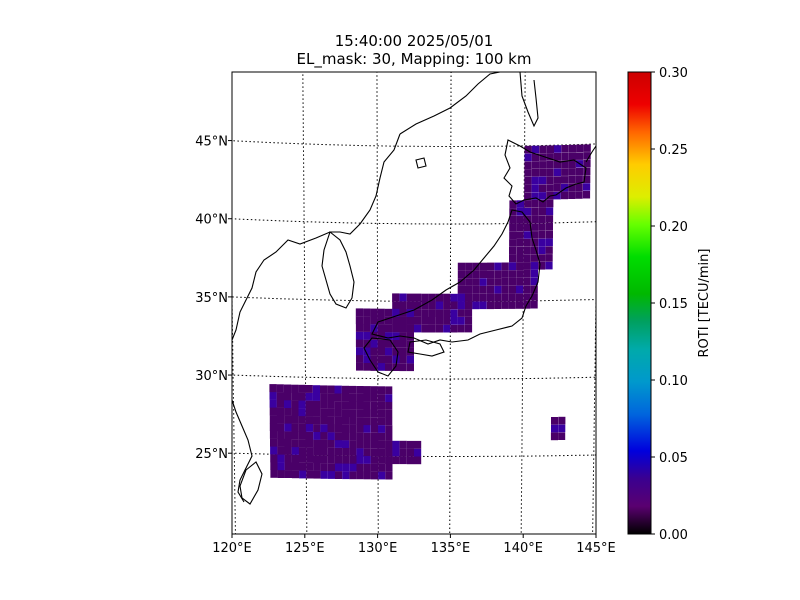  Describe the element at coordinates (414, 59) in the screenshot. I see `chart-title-line2: EL_mask: 30, Mapping: 100 km` at that location.